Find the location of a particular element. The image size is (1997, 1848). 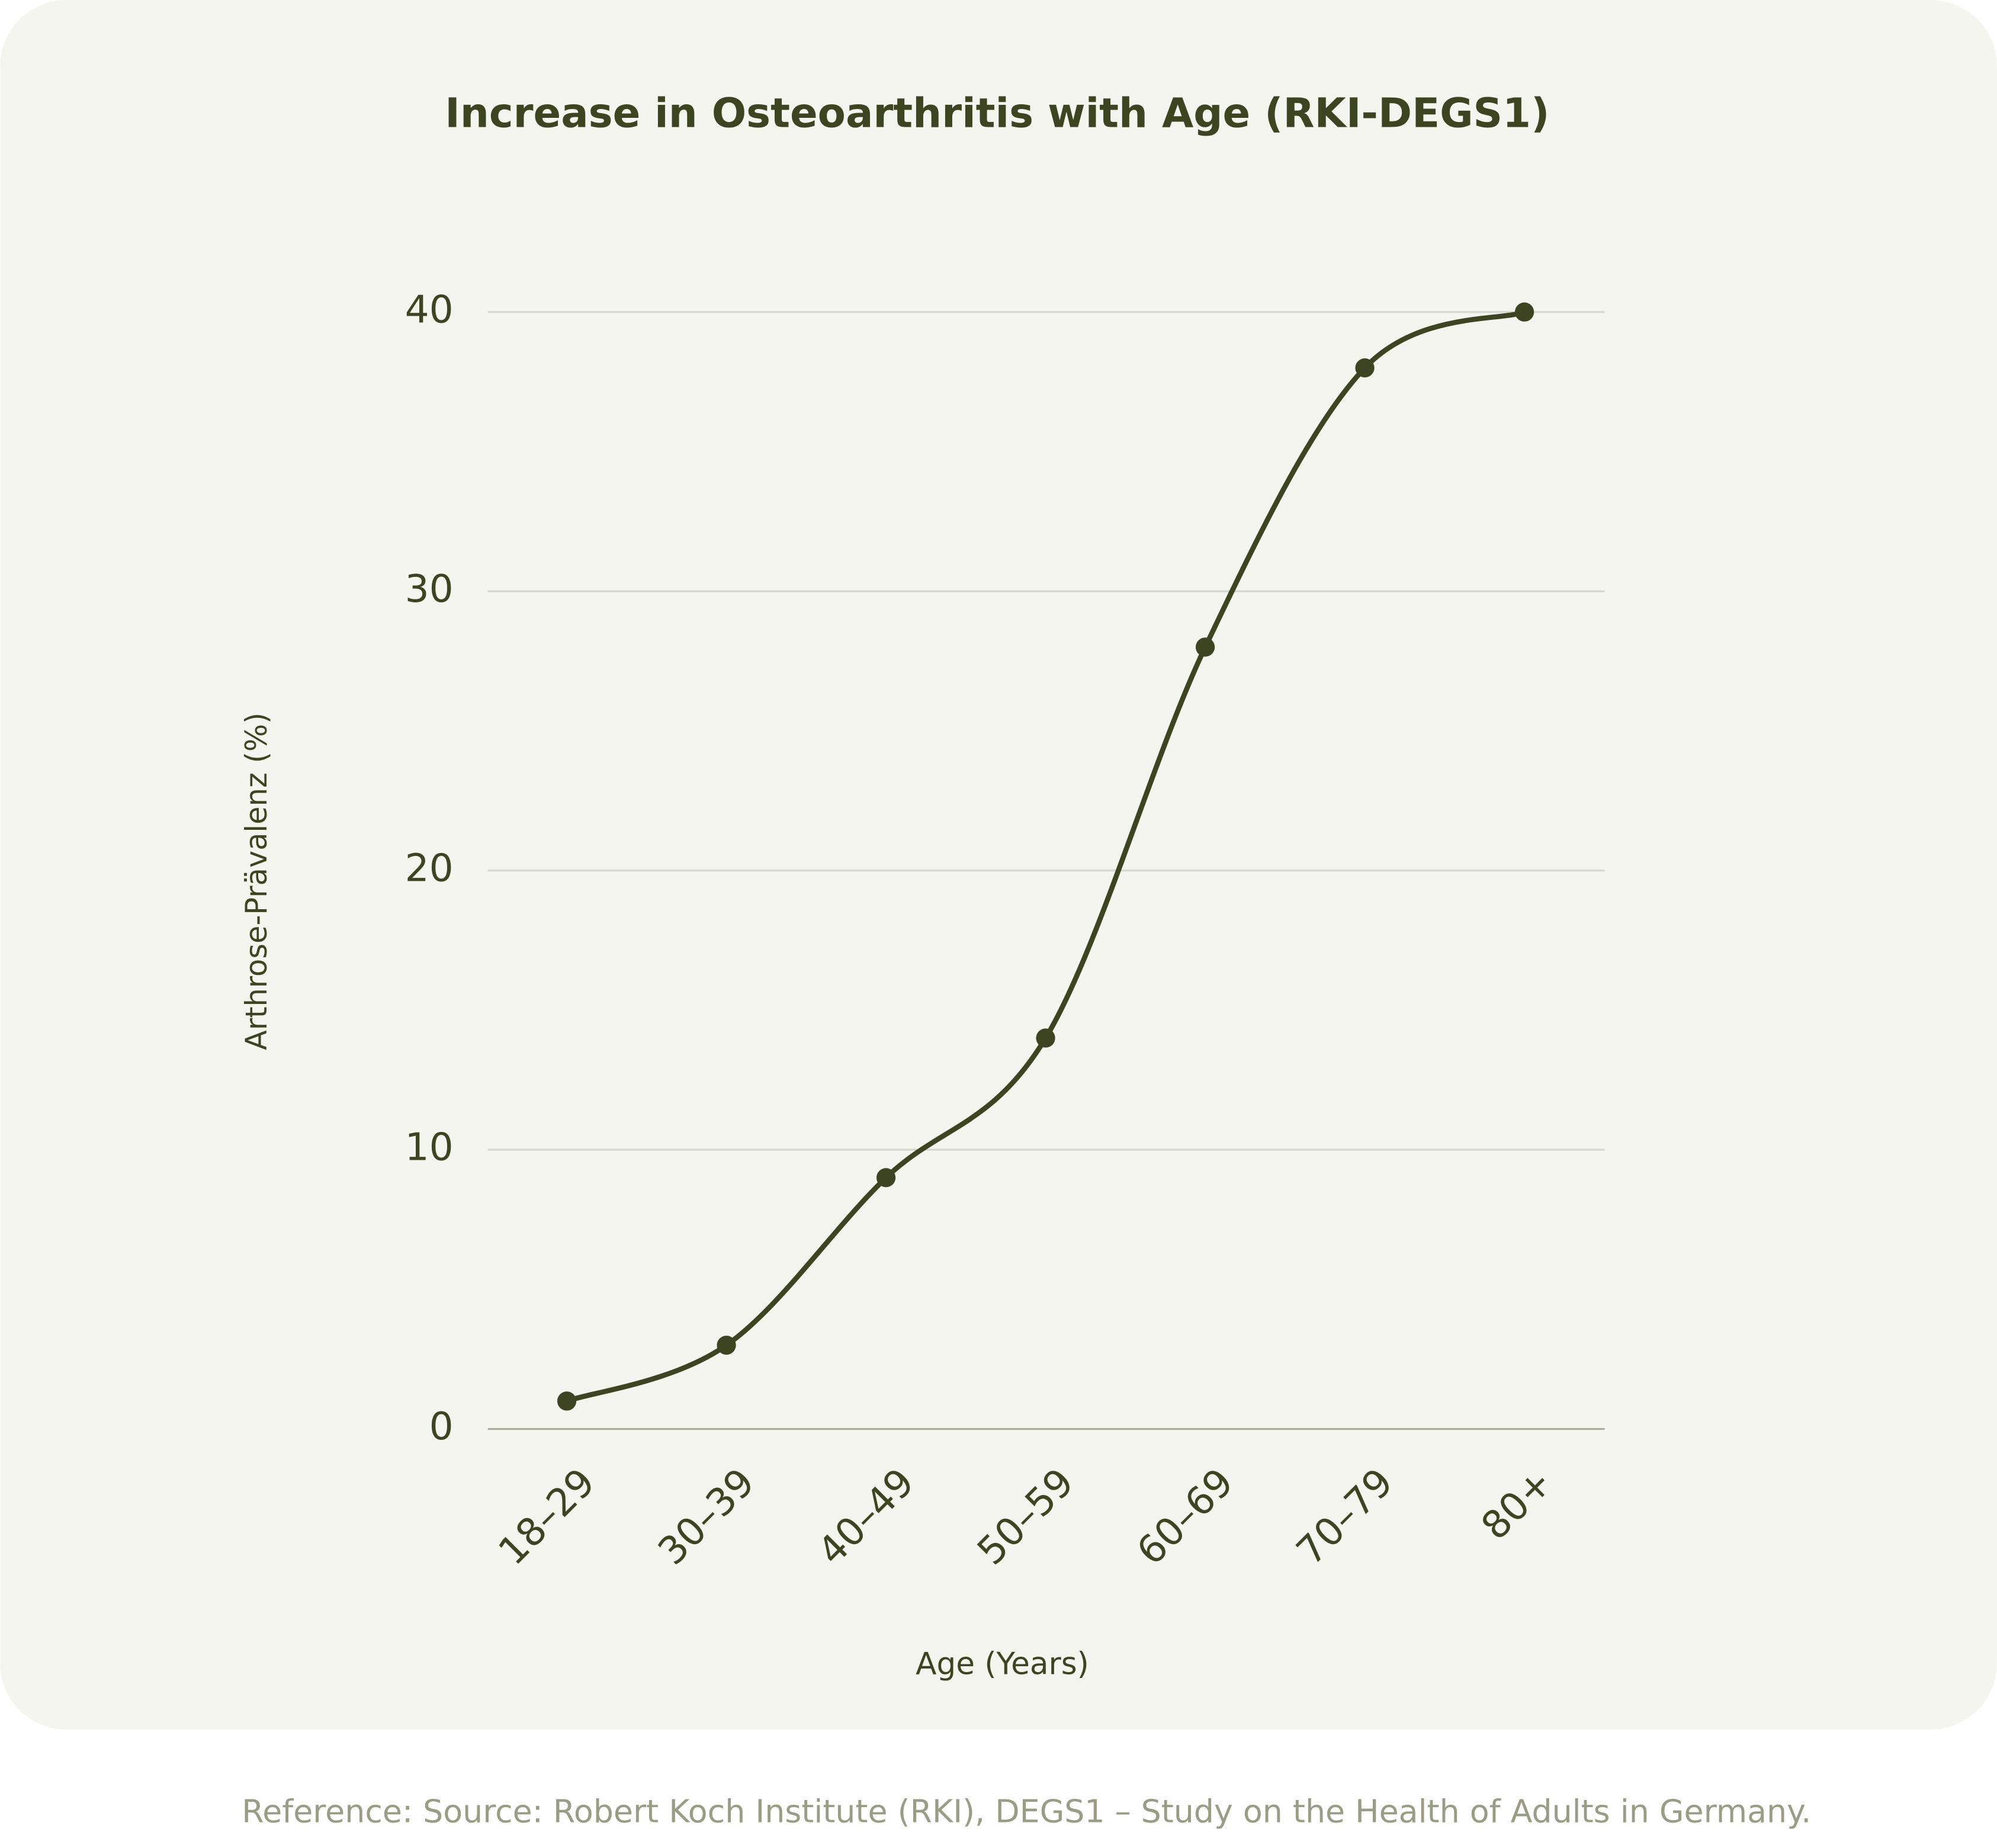

y-tick-label: 40 is located at coordinates (429, 309).